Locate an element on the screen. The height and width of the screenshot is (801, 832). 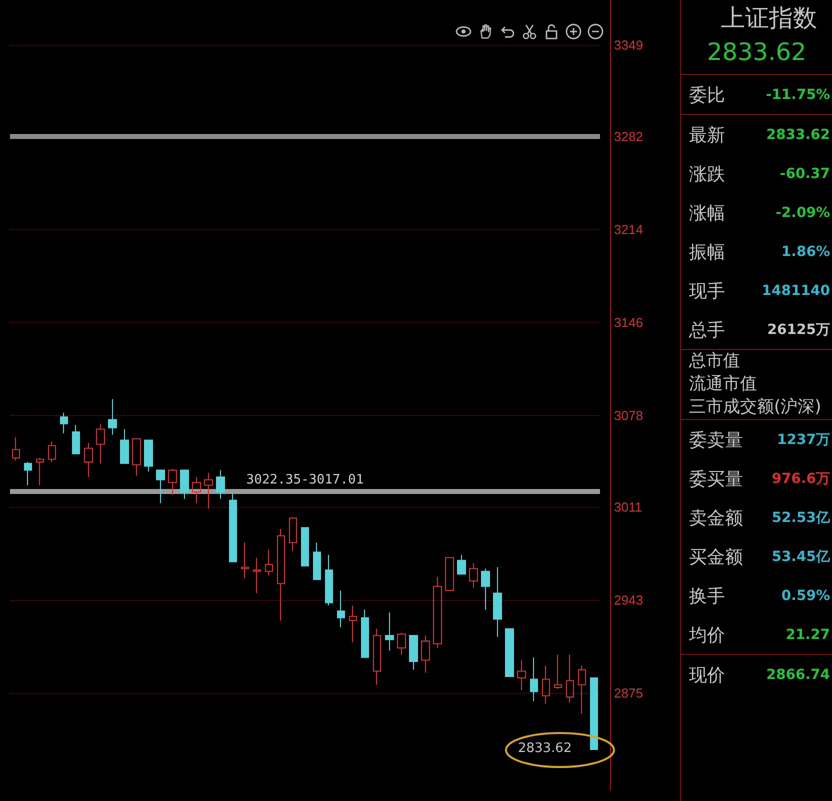
y-tick-label: 2875 is located at coordinates (628, 692).